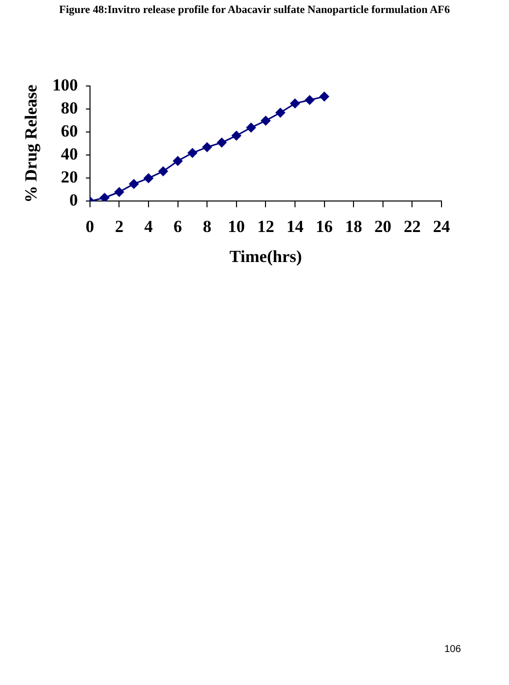  I want to click on x-tick-label: 8, so click(207, 226).